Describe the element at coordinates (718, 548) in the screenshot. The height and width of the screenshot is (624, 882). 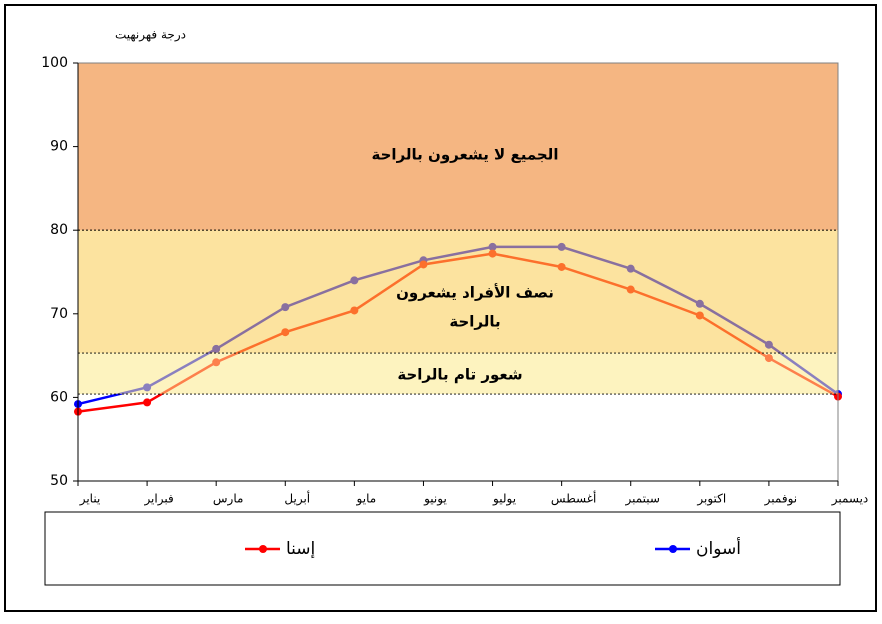
I see `legend-label: أسوان` at that location.